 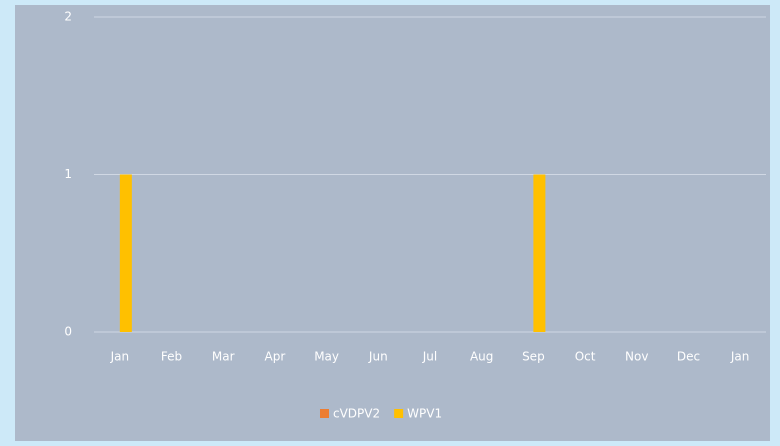 I want to click on x-tick-label: Jun, so click(x=378, y=357).